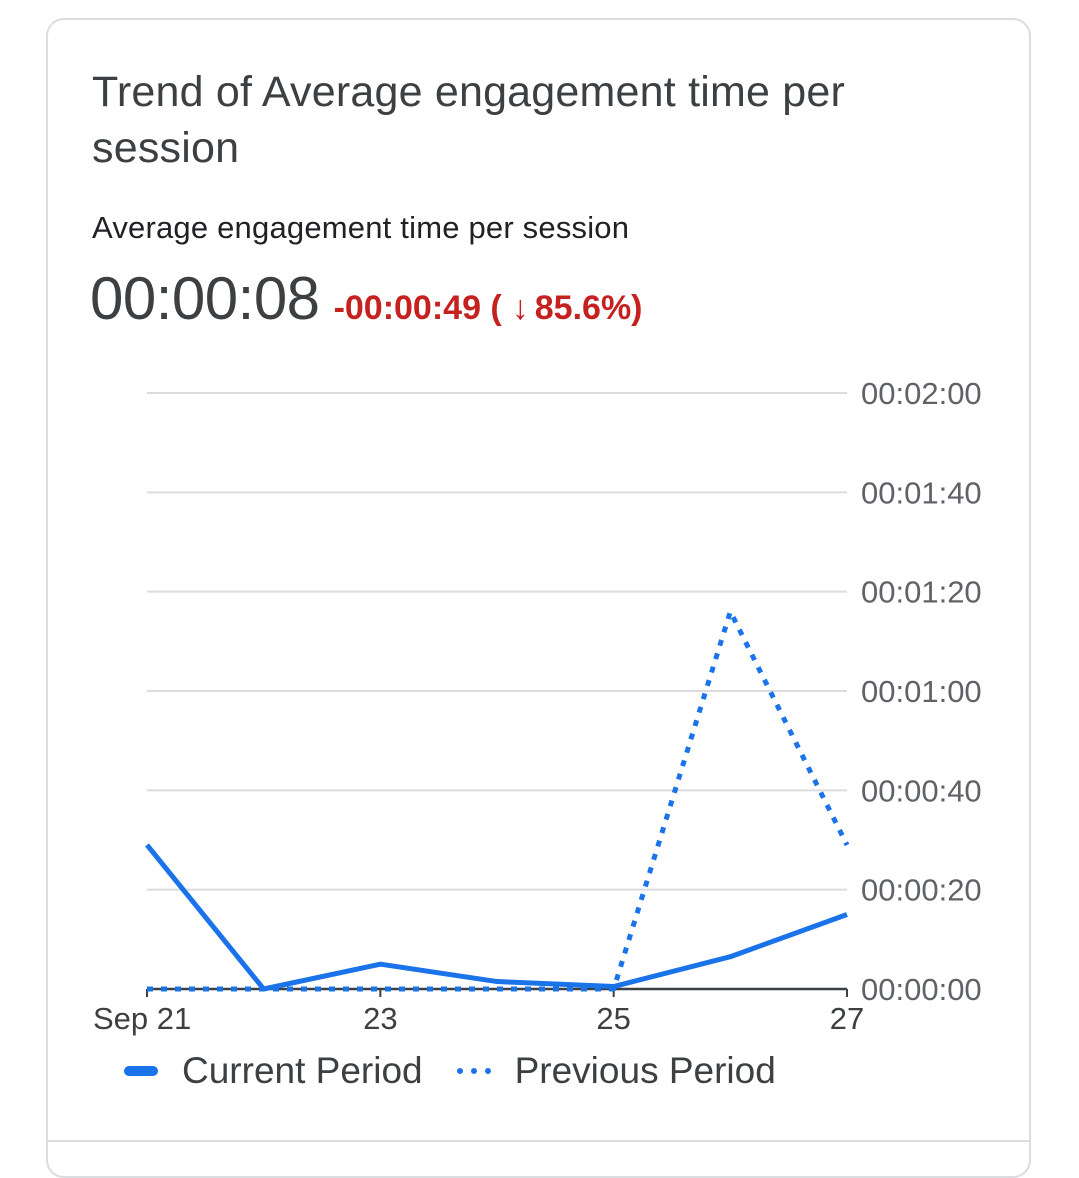 Image resolution: width=1079 pixels, height=1178 pixels. What do you see at coordinates (380, 1018) in the screenshot?
I see `x-tick-label: 23` at bounding box center [380, 1018].